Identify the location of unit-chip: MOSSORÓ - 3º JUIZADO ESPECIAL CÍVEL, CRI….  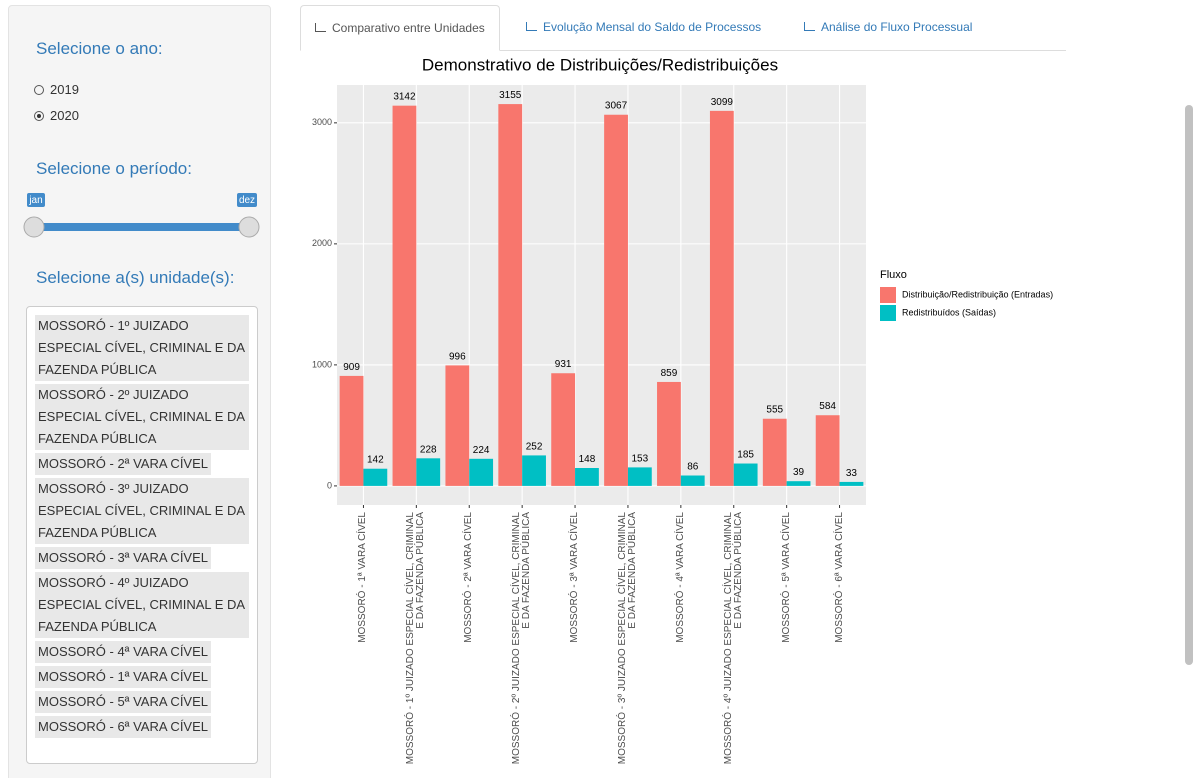
(142, 511).